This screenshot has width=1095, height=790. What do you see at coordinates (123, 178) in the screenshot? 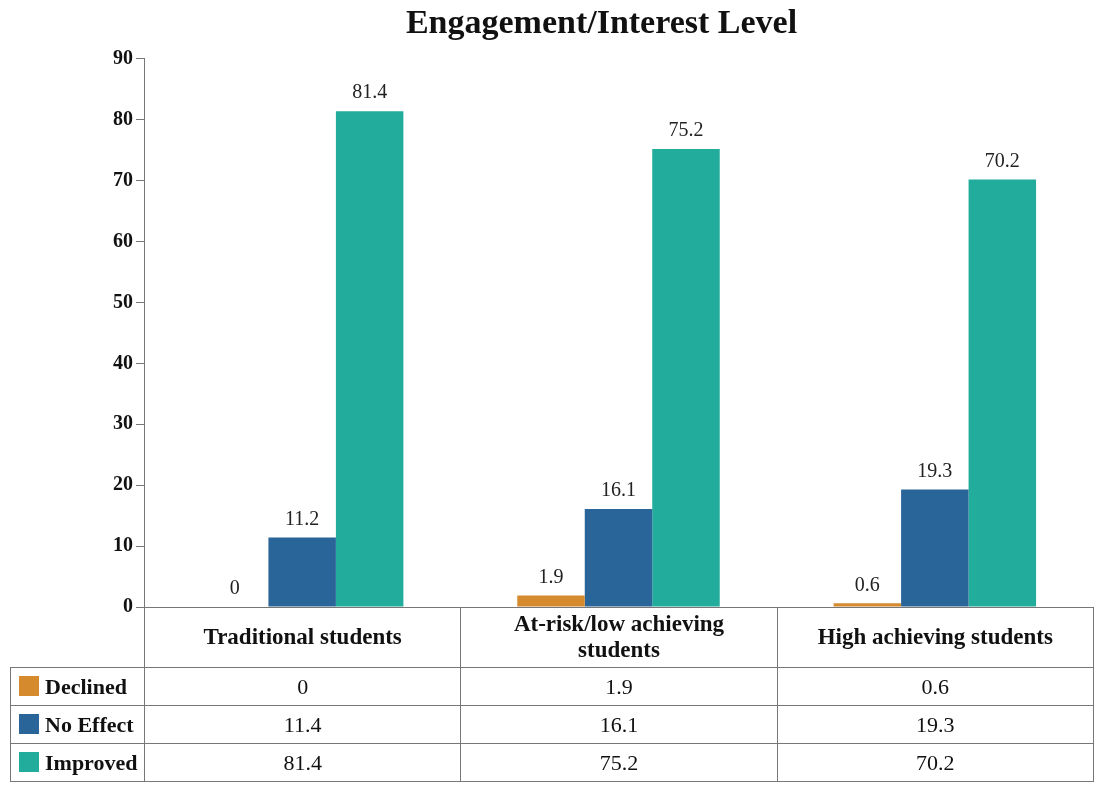
I see `y-tick-label: 70` at bounding box center [123, 178].